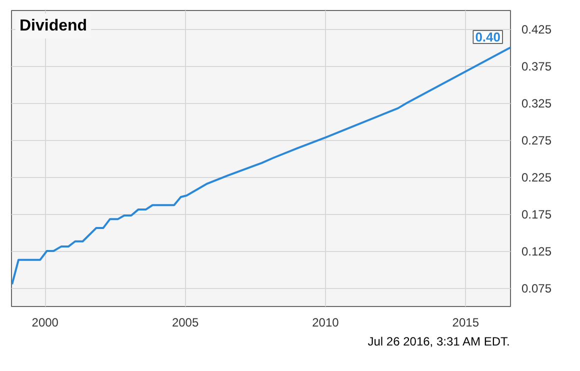 Image resolution: width=580 pixels, height=371 pixels. Describe the element at coordinates (537, 215) in the screenshot. I see `y-tick-label: 0.175` at that location.